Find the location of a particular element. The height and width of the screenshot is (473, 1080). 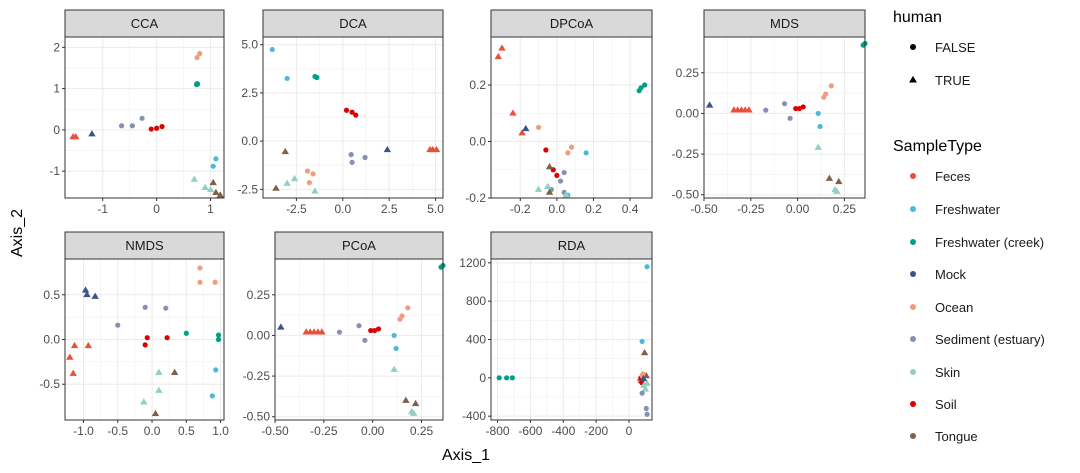

legend-key-freshwater-creek is located at coordinates (913, 242).